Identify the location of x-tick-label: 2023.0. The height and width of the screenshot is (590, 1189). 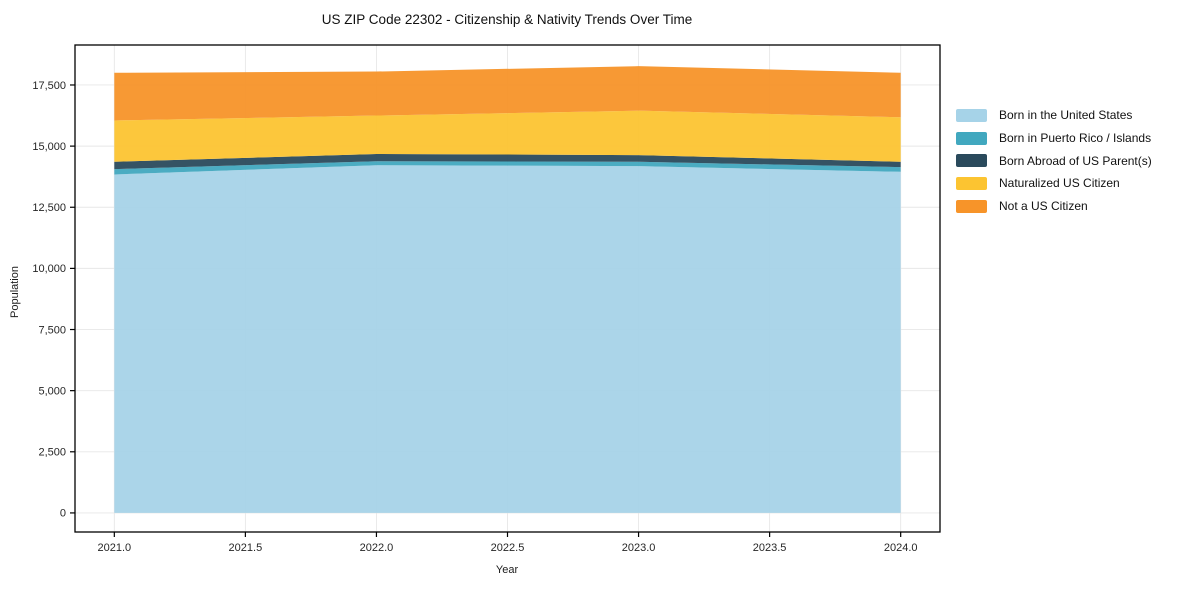
(639, 548).